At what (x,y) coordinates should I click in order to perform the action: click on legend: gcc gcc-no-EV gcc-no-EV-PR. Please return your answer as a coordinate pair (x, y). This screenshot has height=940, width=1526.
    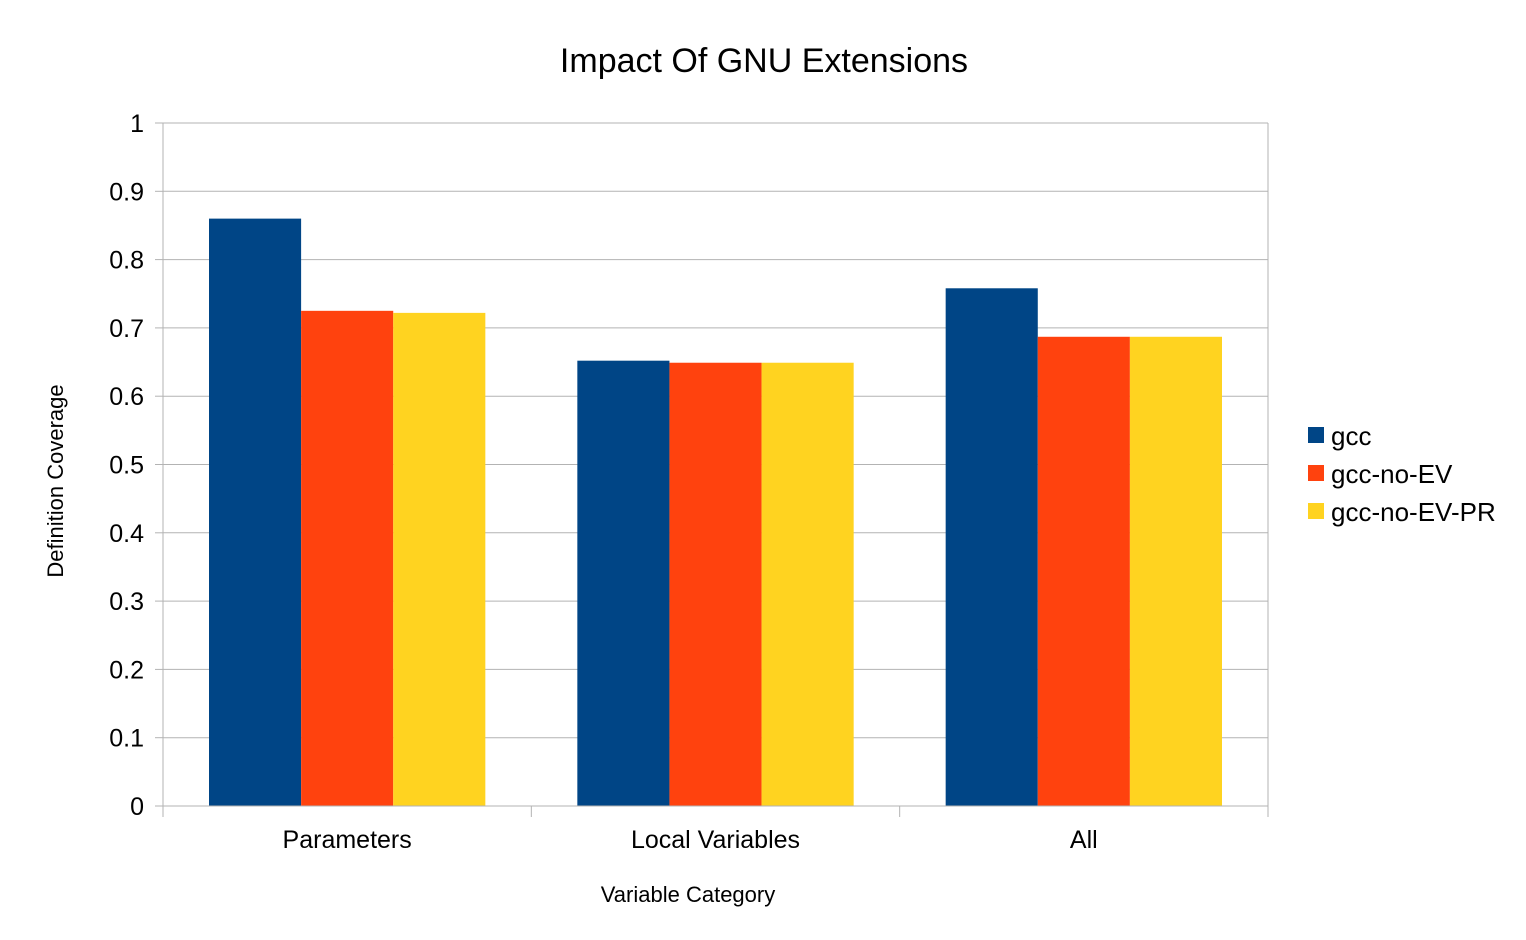
    Looking at the image, I should click on (1402, 474).